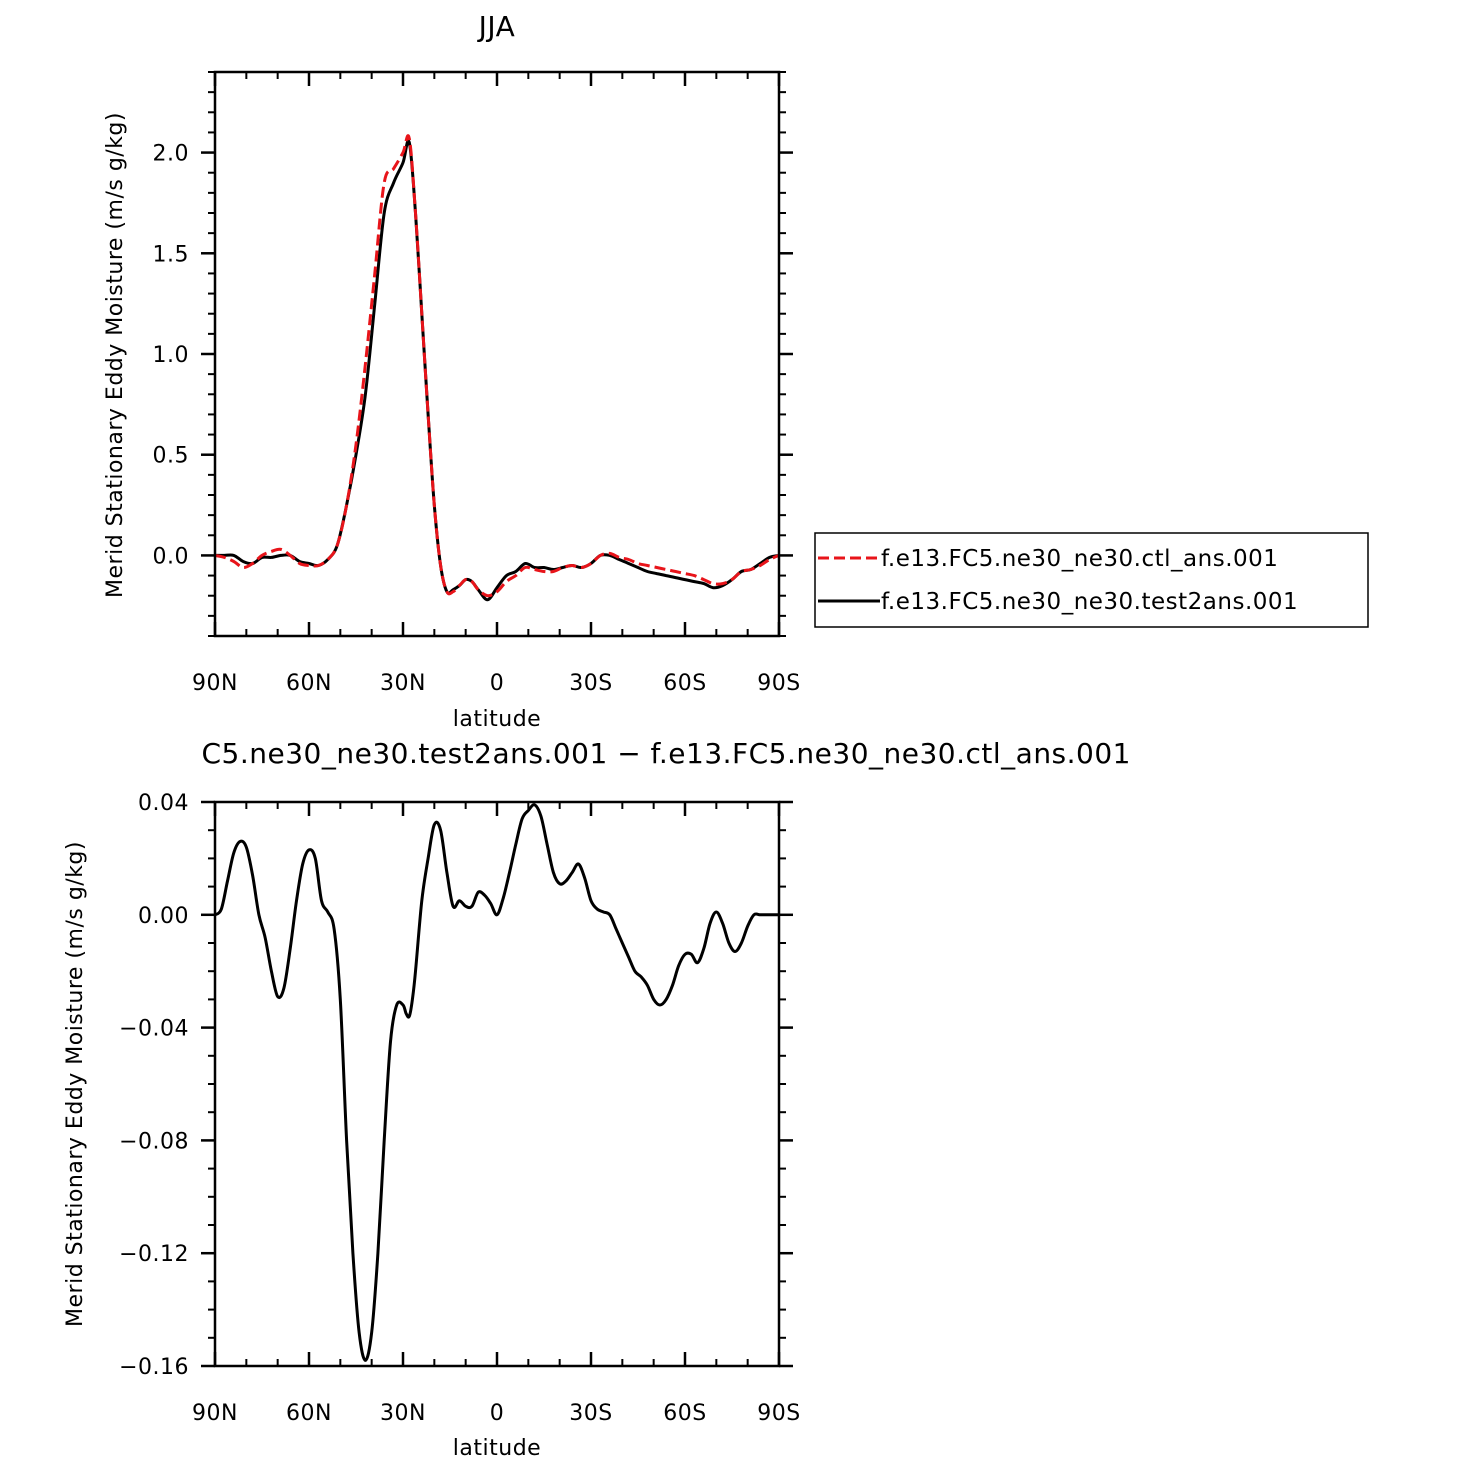 The height and width of the screenshot is (1469, 1469). I want to click on legend-box, so click(1091, 580).